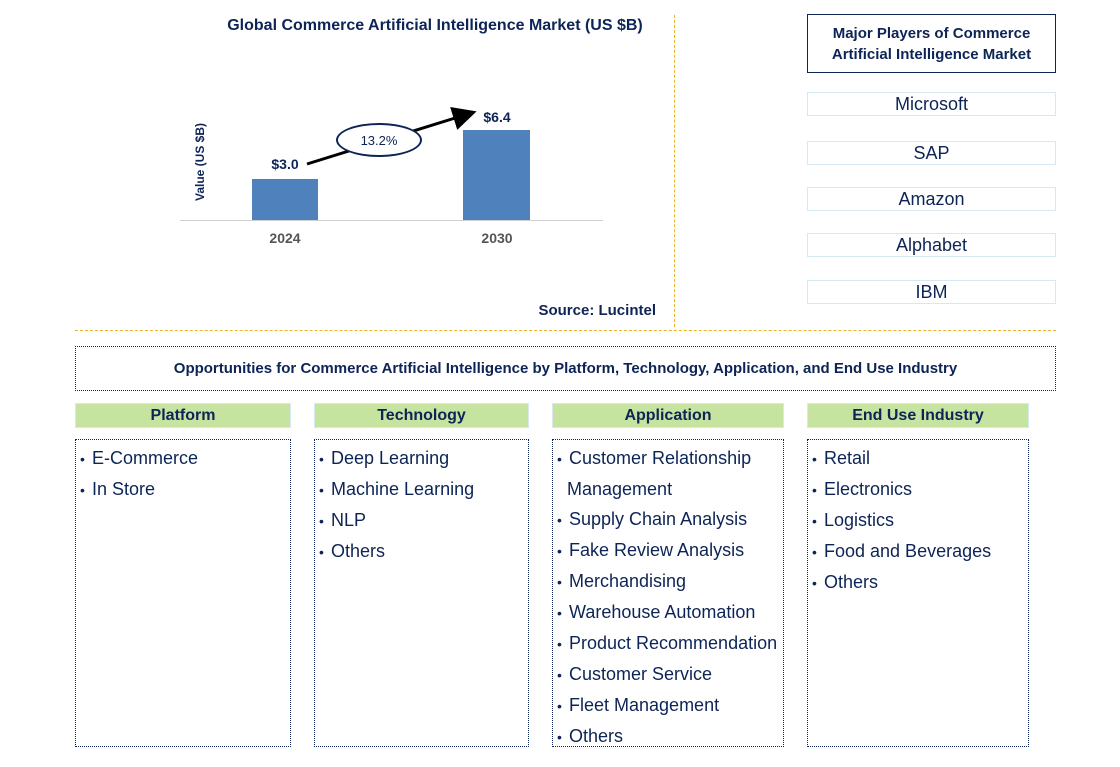 The height and width of the screenshot is (767, 1120). I want to click on vertical-divider, so click(674, 171).